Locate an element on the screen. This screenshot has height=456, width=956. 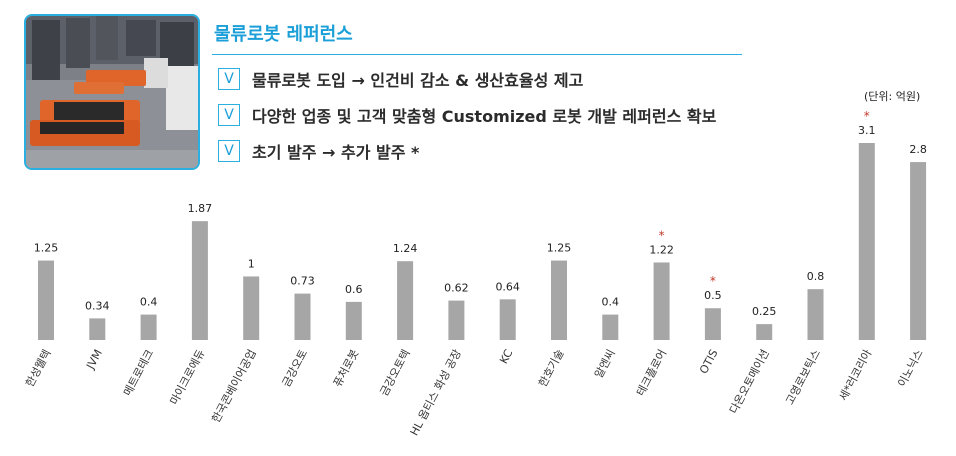
category-label: 한호기술 is located at coordinates (551, 368).